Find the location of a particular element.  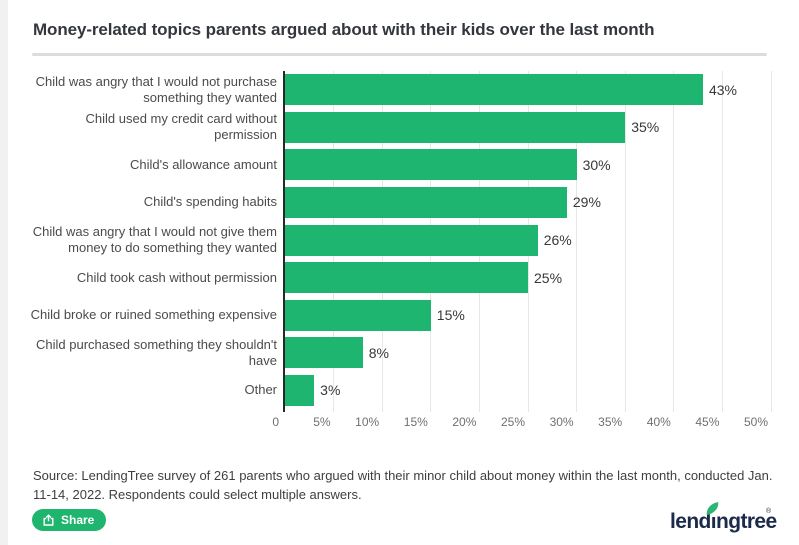

x-tick-label: 20% is located at coordinates (464, 422).